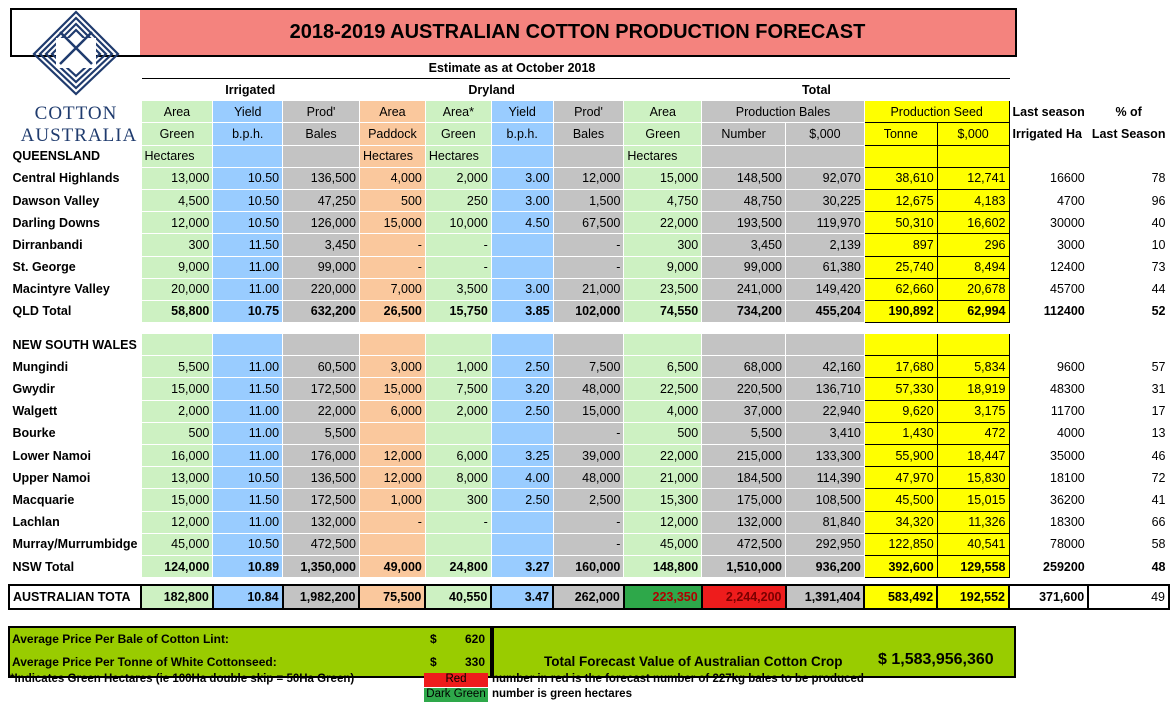 This screenshot has height=718, width=1170. I want to click on seed-price-value: 330, so click(475, 662).